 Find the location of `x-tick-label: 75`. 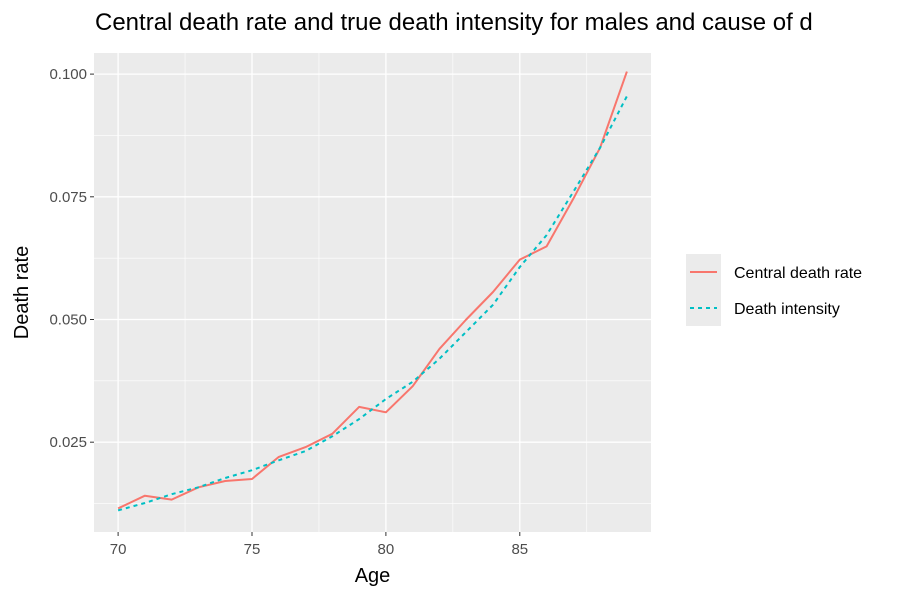

x-tick-label: 75 is located at coordinates (252, 549).